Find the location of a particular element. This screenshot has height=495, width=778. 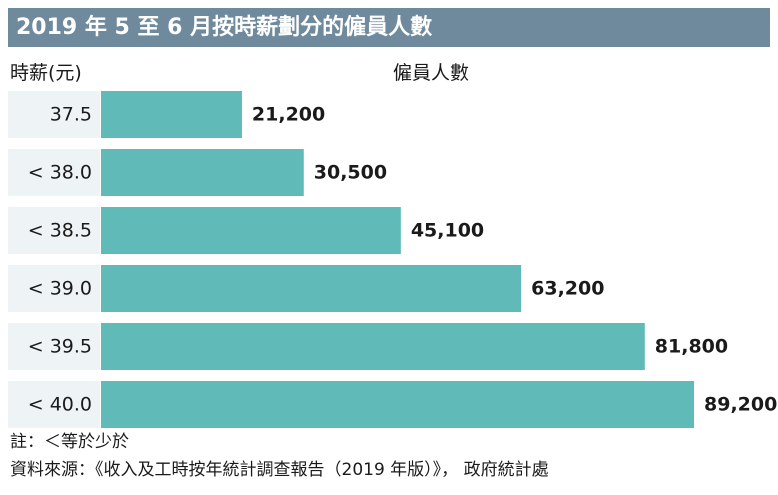

data-label: 30,500 is located at coordinates (350, 173).